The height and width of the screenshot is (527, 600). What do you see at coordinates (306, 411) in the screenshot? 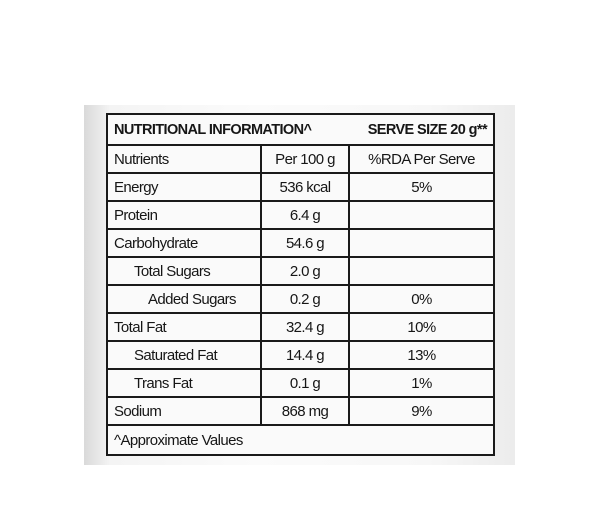
I see `per-100g-value: 868 mg` at bounding box center [306, 411].